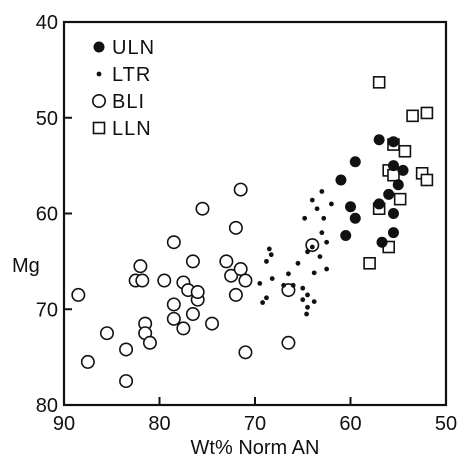 This screenshot has width=468, height=473. What do you see at coordinates (128, 102) in the screenshot?
I see `legend-label: BLI` at bounding box center [128, 102].